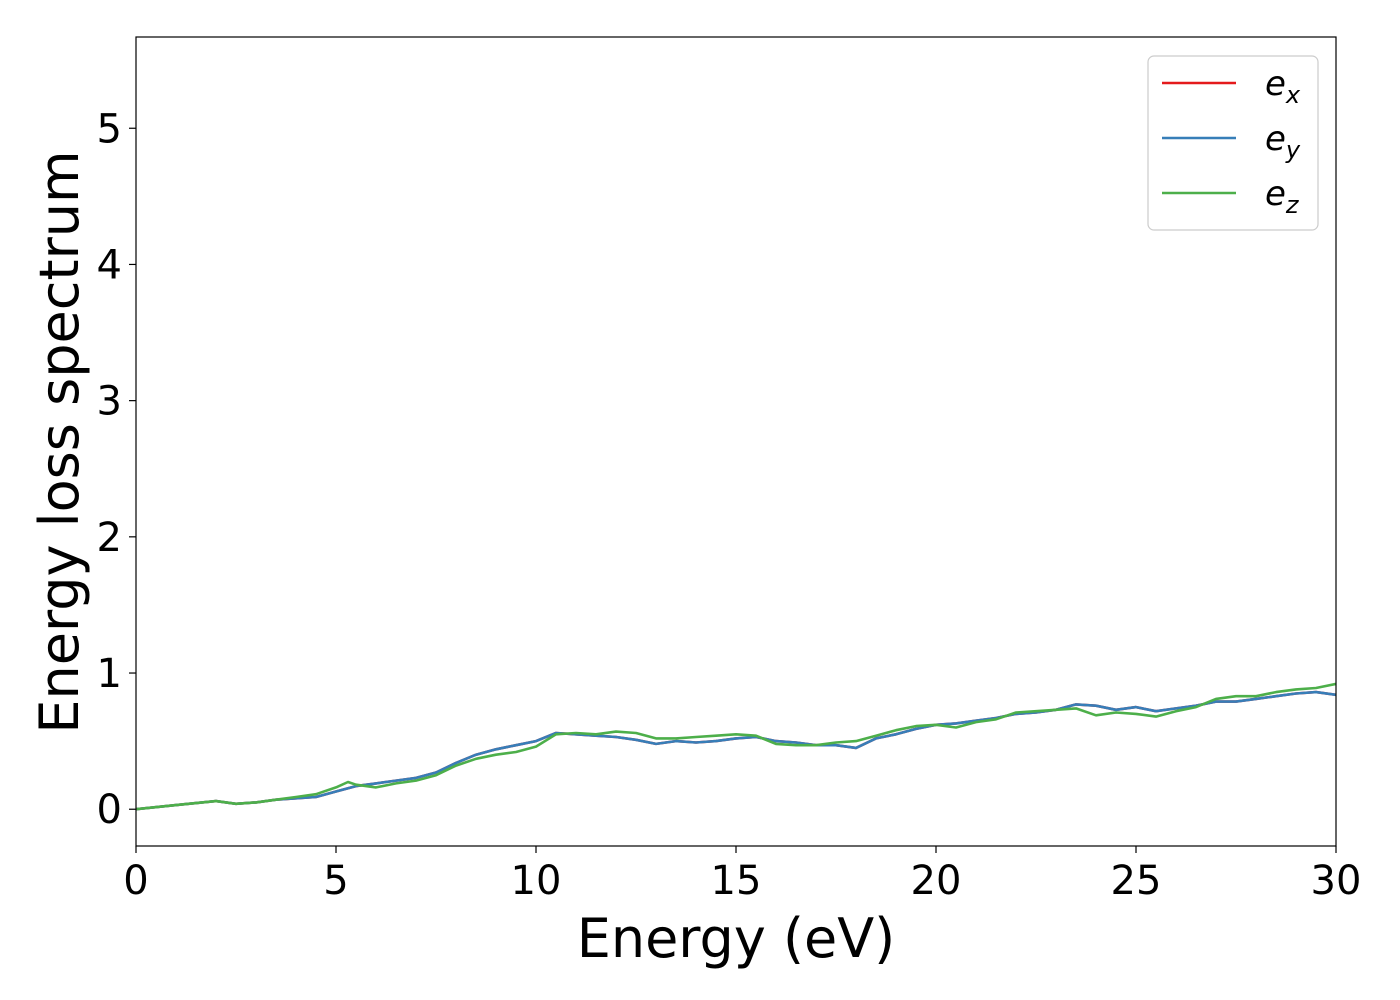 The image size is (1400, 1000). I want to click on series-layer, so click(736, 746).